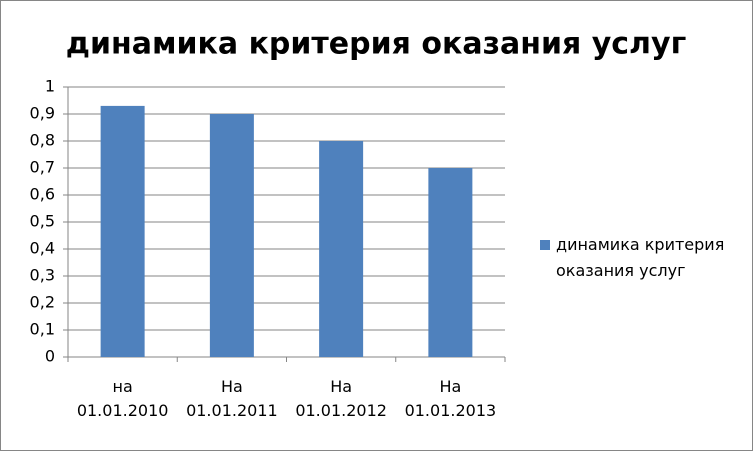 The width and height of the screenshot is (753, 451). What do you see at coordinates (50, 356) in the screenshot?
I see `y-tick-label: 0` at bounding box center [50, 356].